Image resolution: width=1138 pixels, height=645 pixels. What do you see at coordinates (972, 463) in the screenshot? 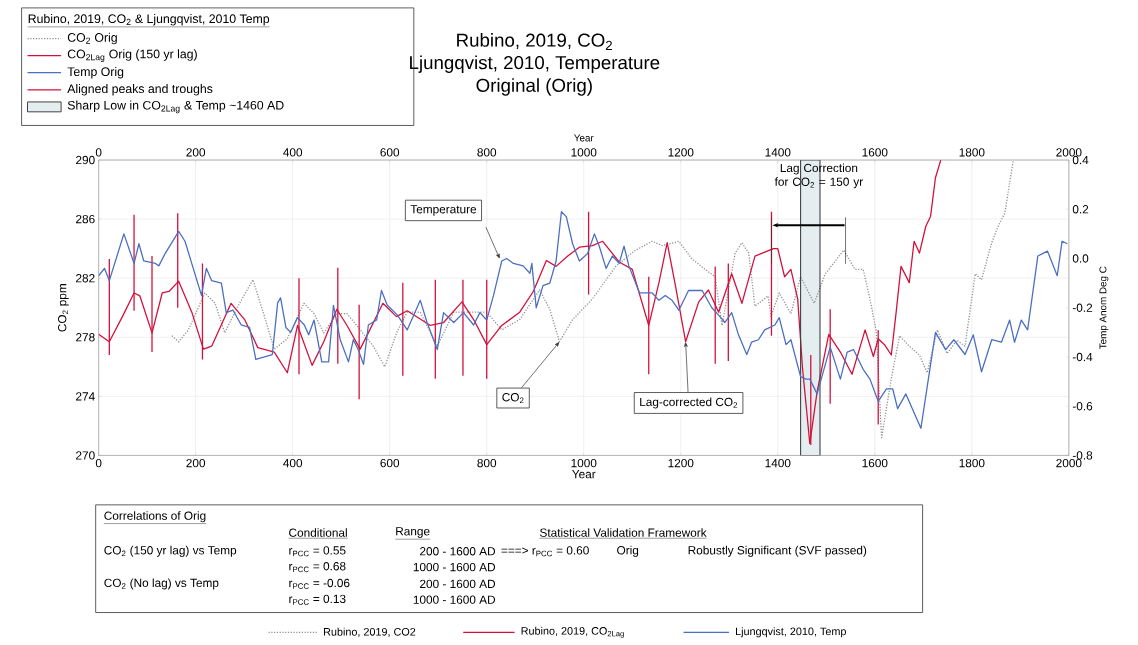
I see `x2-tick-label: 1800` at bounding box center [972, 463].